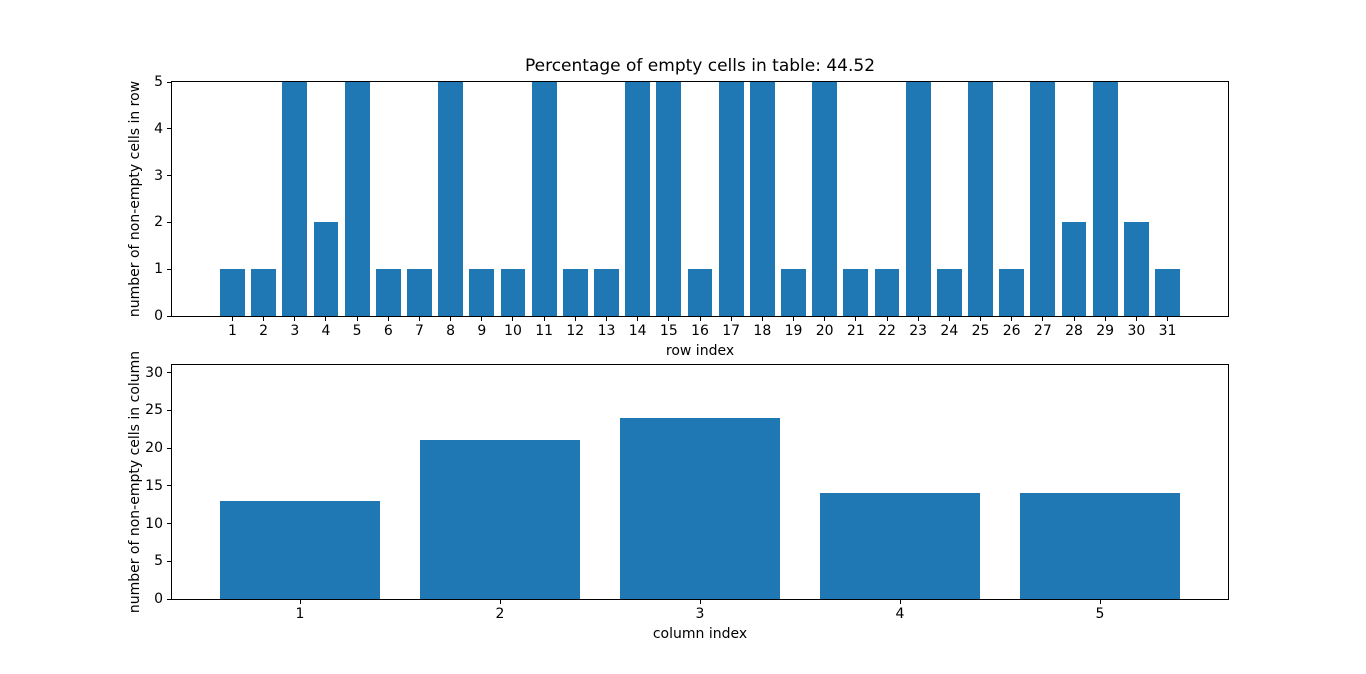 This screenshot has height=674, width=1366. What do you see at coordinates (158, 128) in the screenshot?
I see `y-tick-label: 4` at bounding box center [158, 128].